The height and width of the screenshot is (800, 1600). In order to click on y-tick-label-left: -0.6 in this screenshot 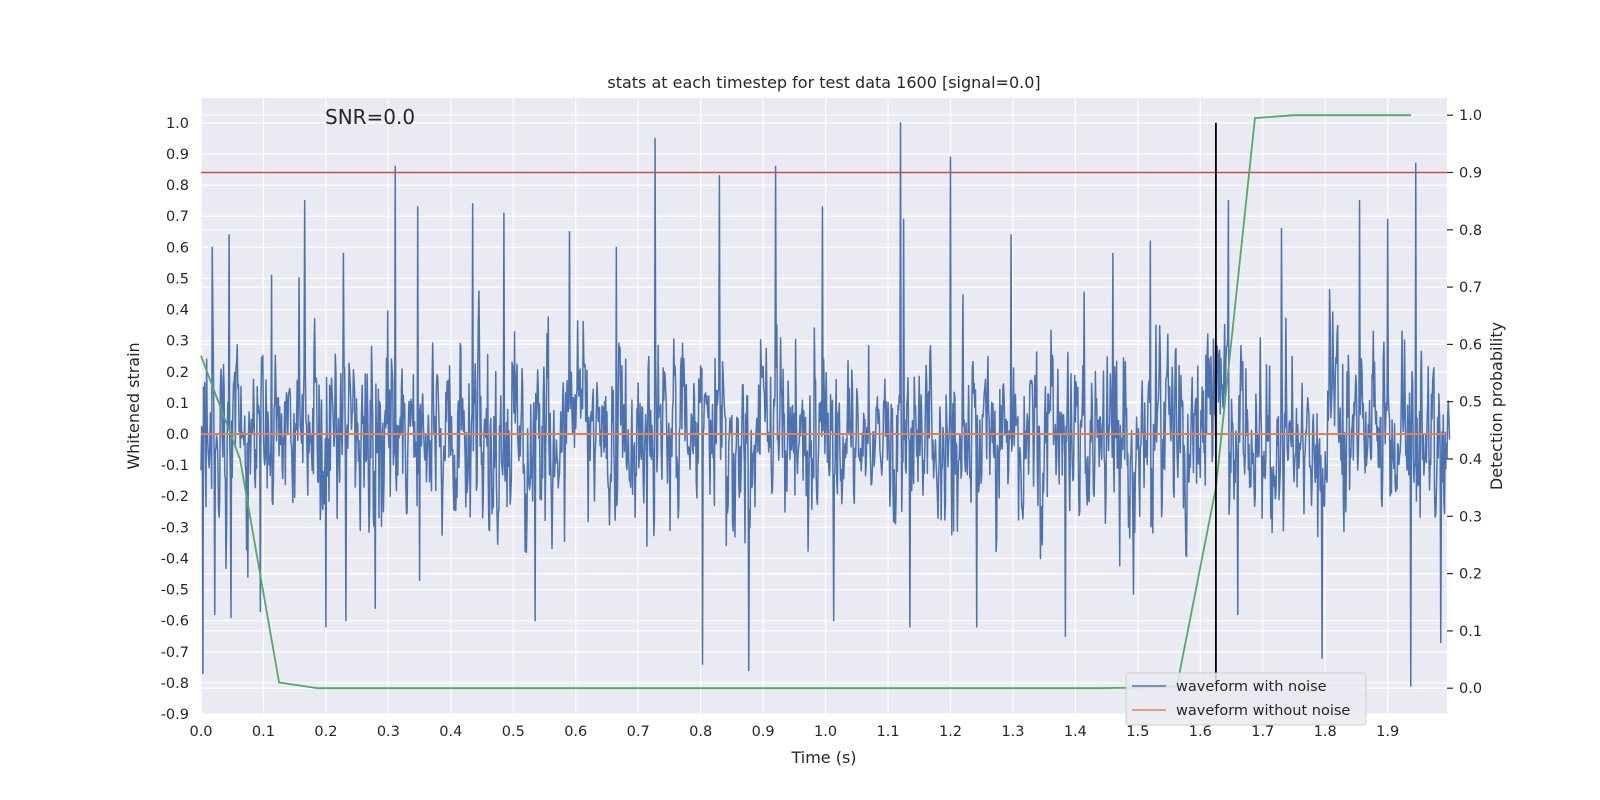, I will do `click(175, 622)`.